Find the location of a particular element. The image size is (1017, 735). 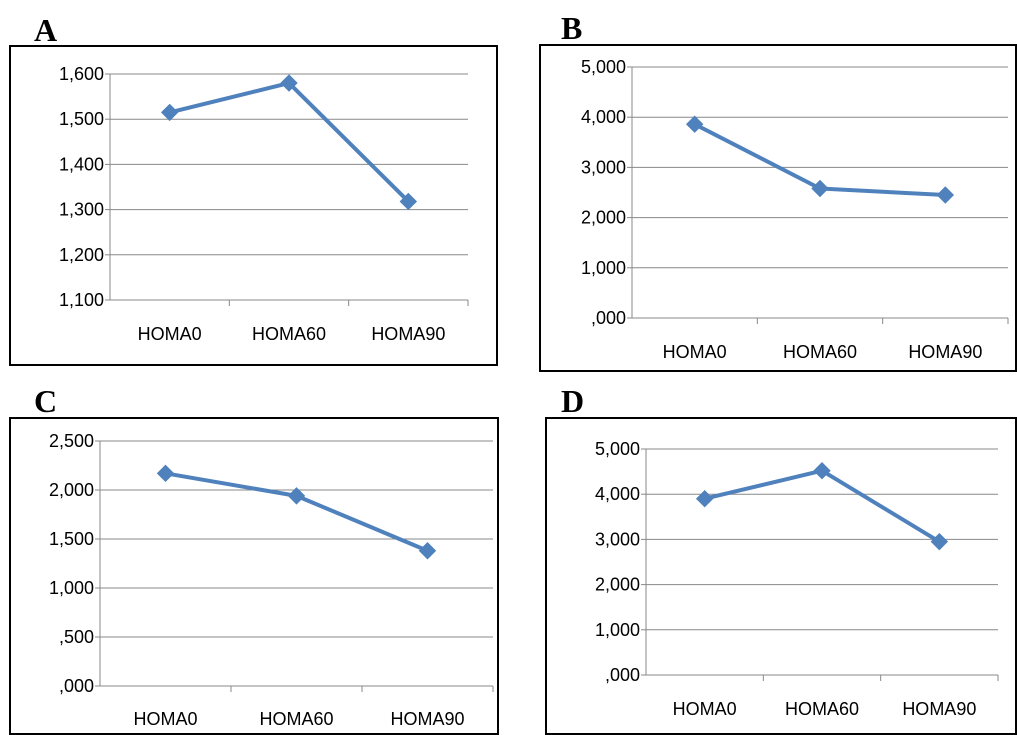

x-tick-label-b: HOMA0 is located at coordinates (695, 352).